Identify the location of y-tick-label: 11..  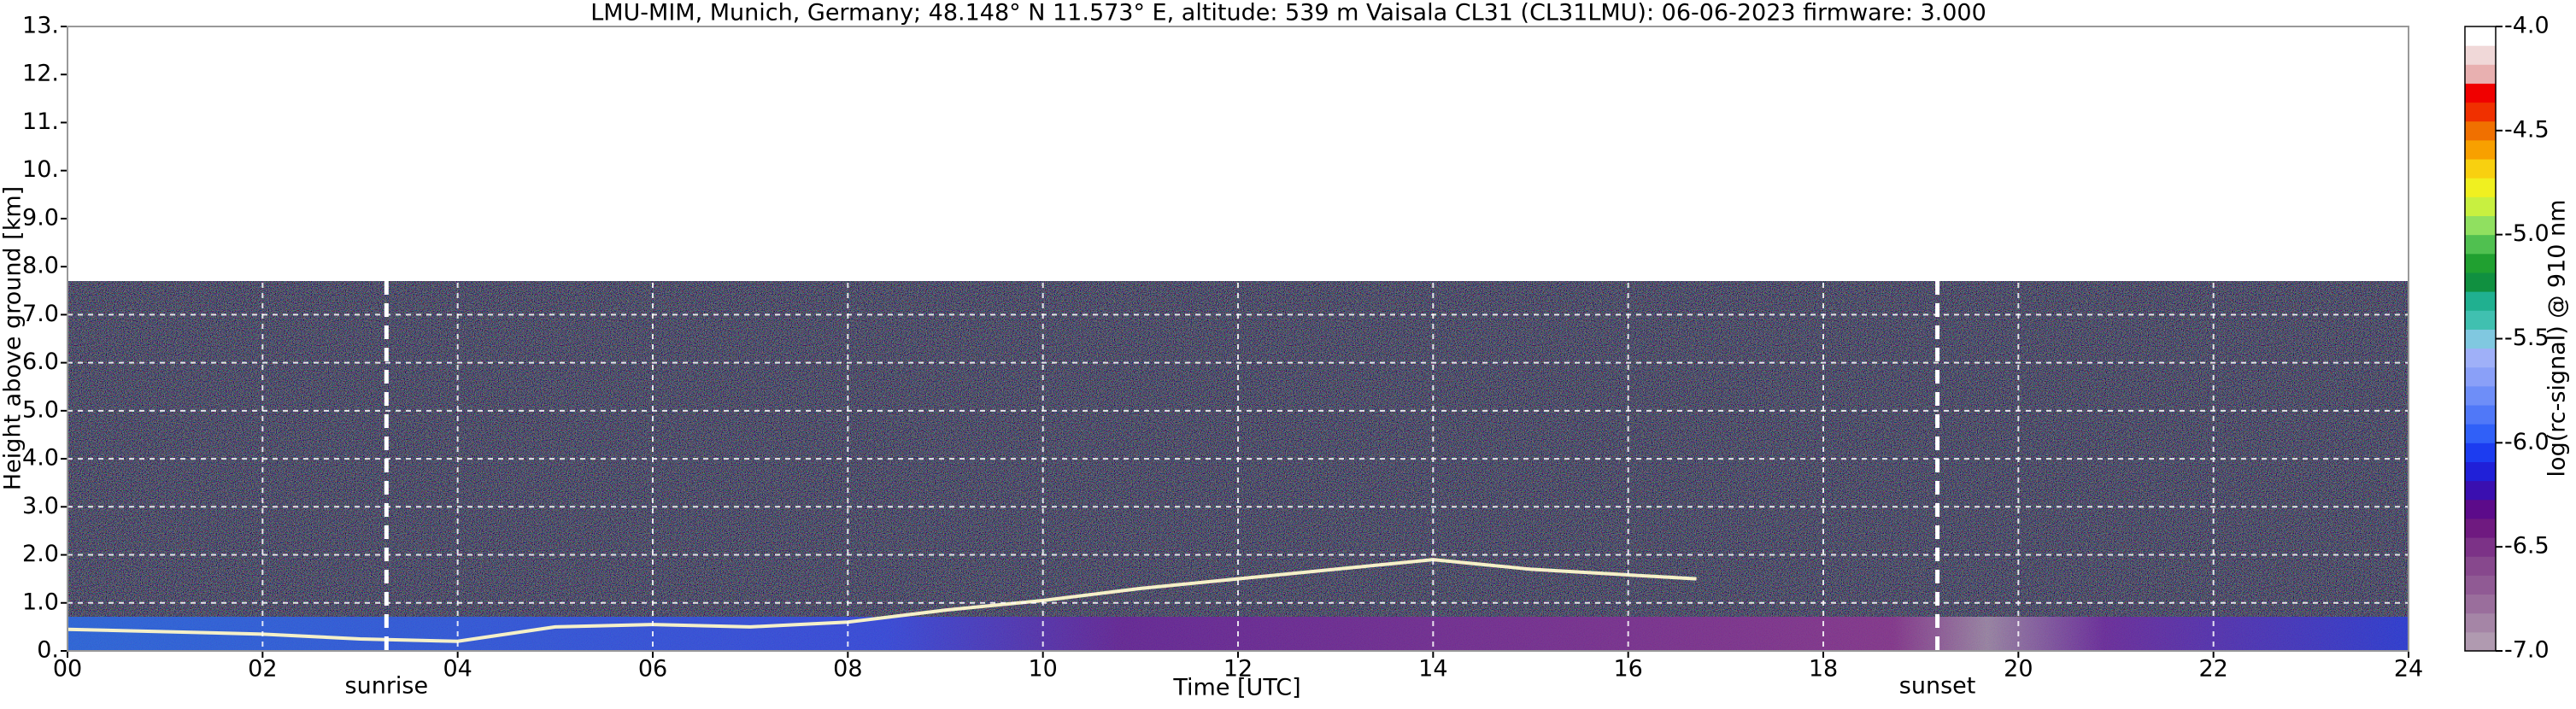
(40, 121).